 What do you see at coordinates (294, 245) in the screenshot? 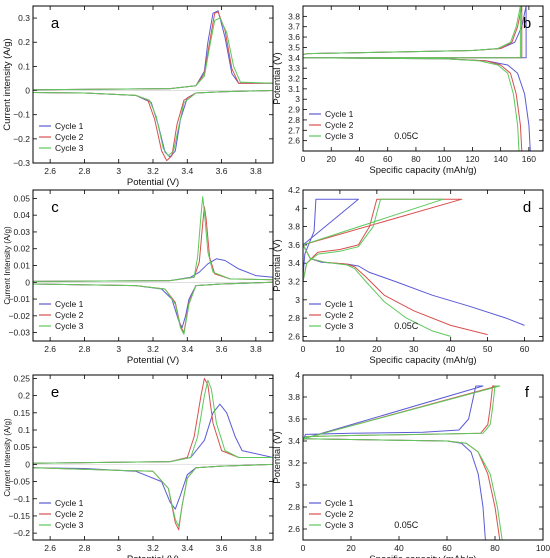
I see `y-tick-label: 3.6` at bounding box center [294, 245].